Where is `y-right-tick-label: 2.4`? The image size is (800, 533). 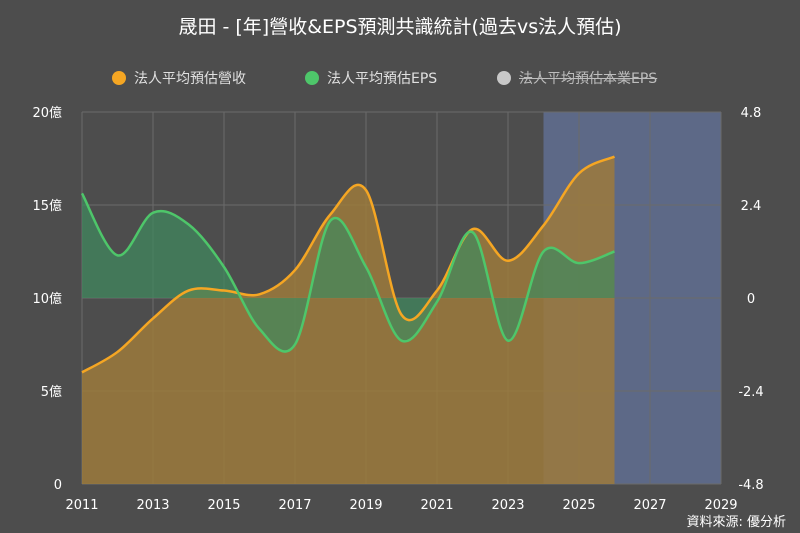
y-right-tick-label: 2.4 is located at coordinates (751, 206).